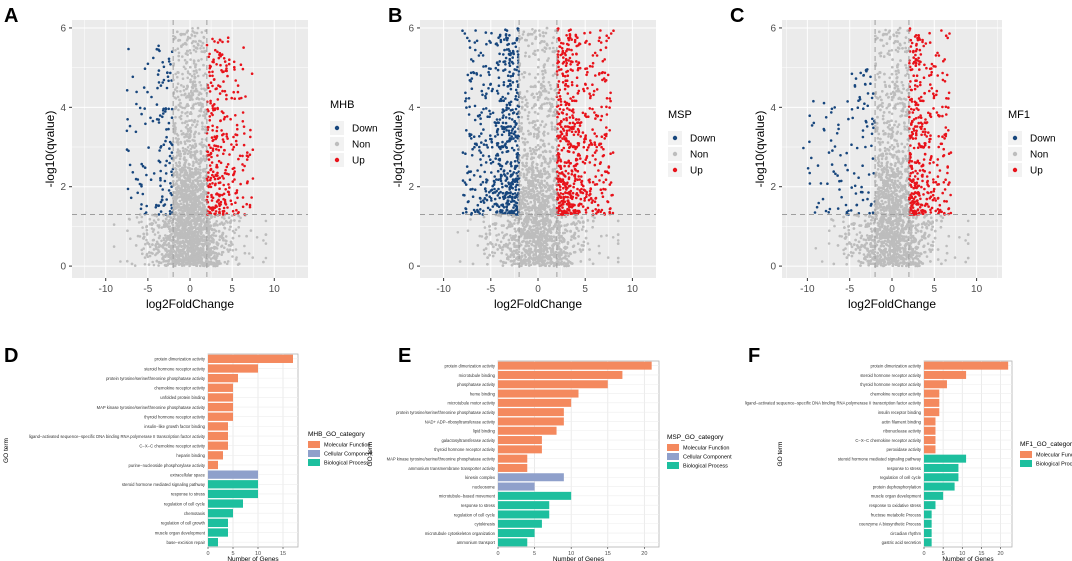 The width and height of the screenshot is (1072, 561). I want to click on y-axis-label: -log10(qvalue), so click(50, 149).